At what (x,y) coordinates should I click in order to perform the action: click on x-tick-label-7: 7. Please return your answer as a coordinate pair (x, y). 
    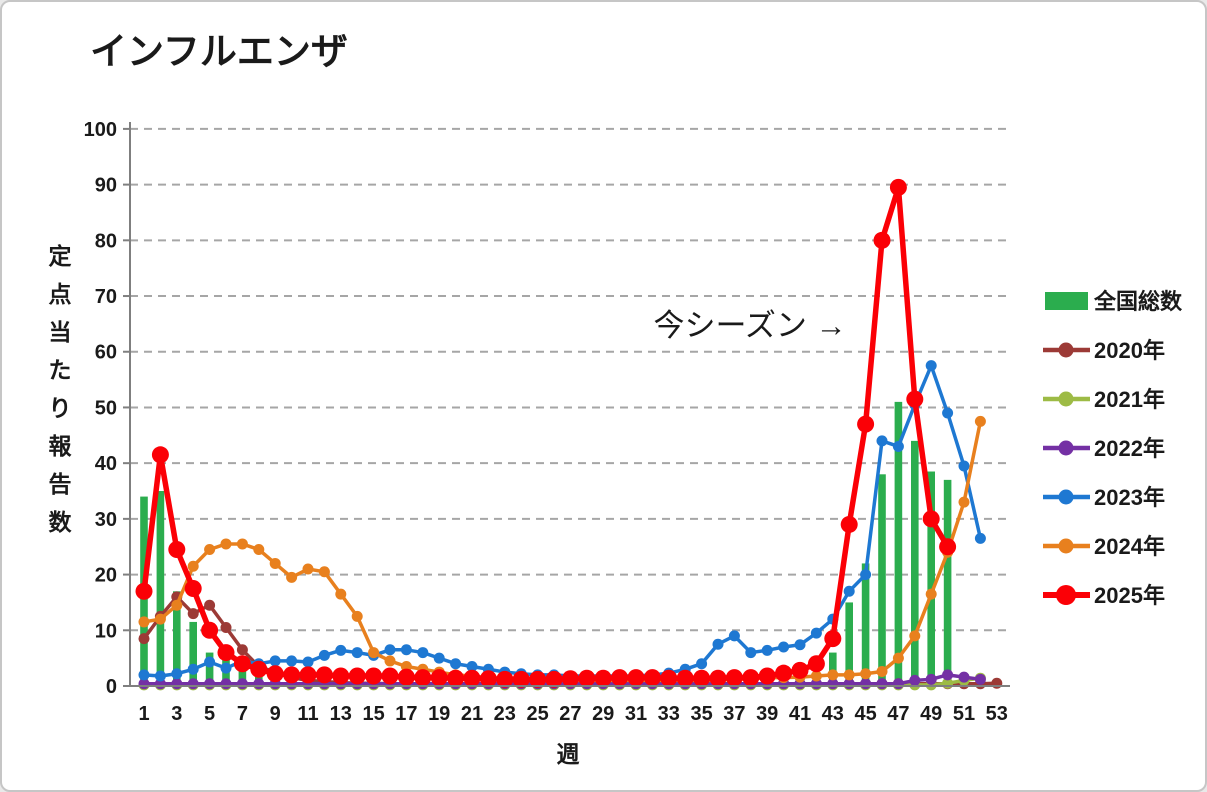
    Looking at the image, I should click on (242, 714).